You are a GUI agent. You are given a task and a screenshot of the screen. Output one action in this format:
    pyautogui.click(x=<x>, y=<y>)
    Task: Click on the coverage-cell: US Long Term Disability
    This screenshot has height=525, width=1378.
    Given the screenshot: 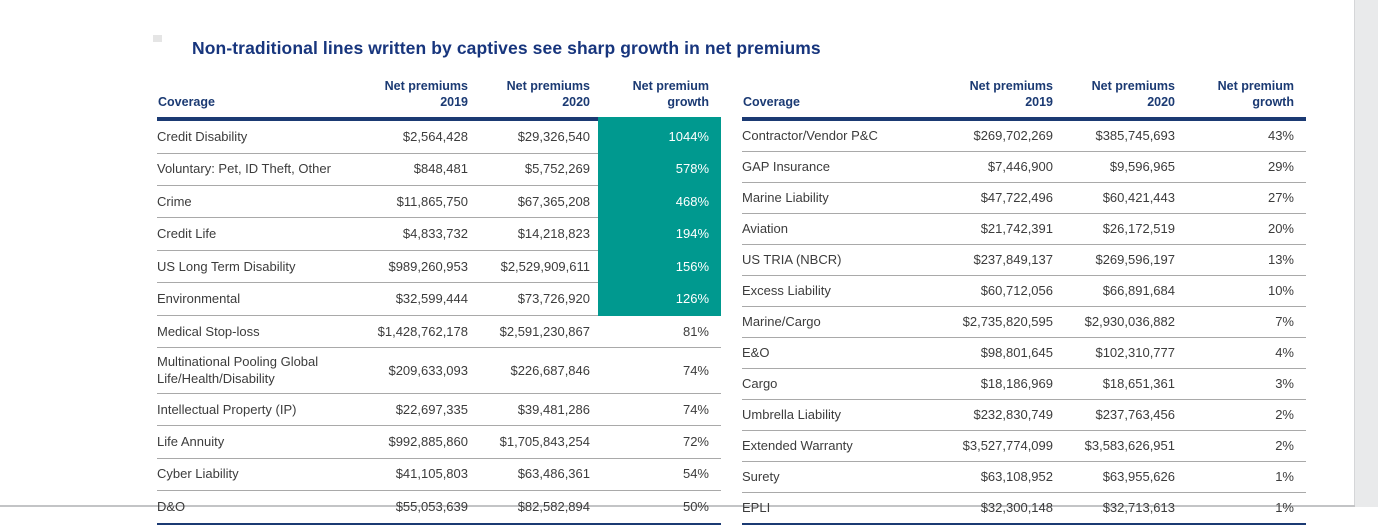 What is the action you would take?
    pyautogui.click(x=258, y=267)
    